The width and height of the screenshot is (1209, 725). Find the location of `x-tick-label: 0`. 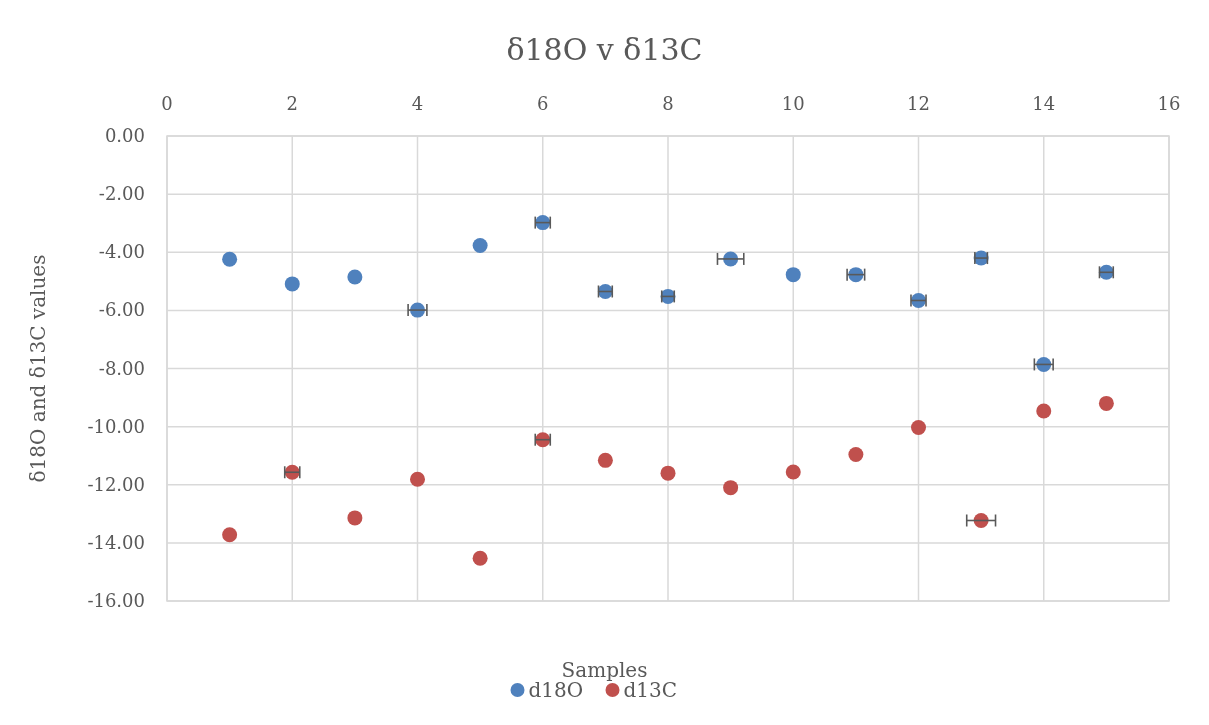

x-tick-label: 0 is located at coordinates (167, 103).